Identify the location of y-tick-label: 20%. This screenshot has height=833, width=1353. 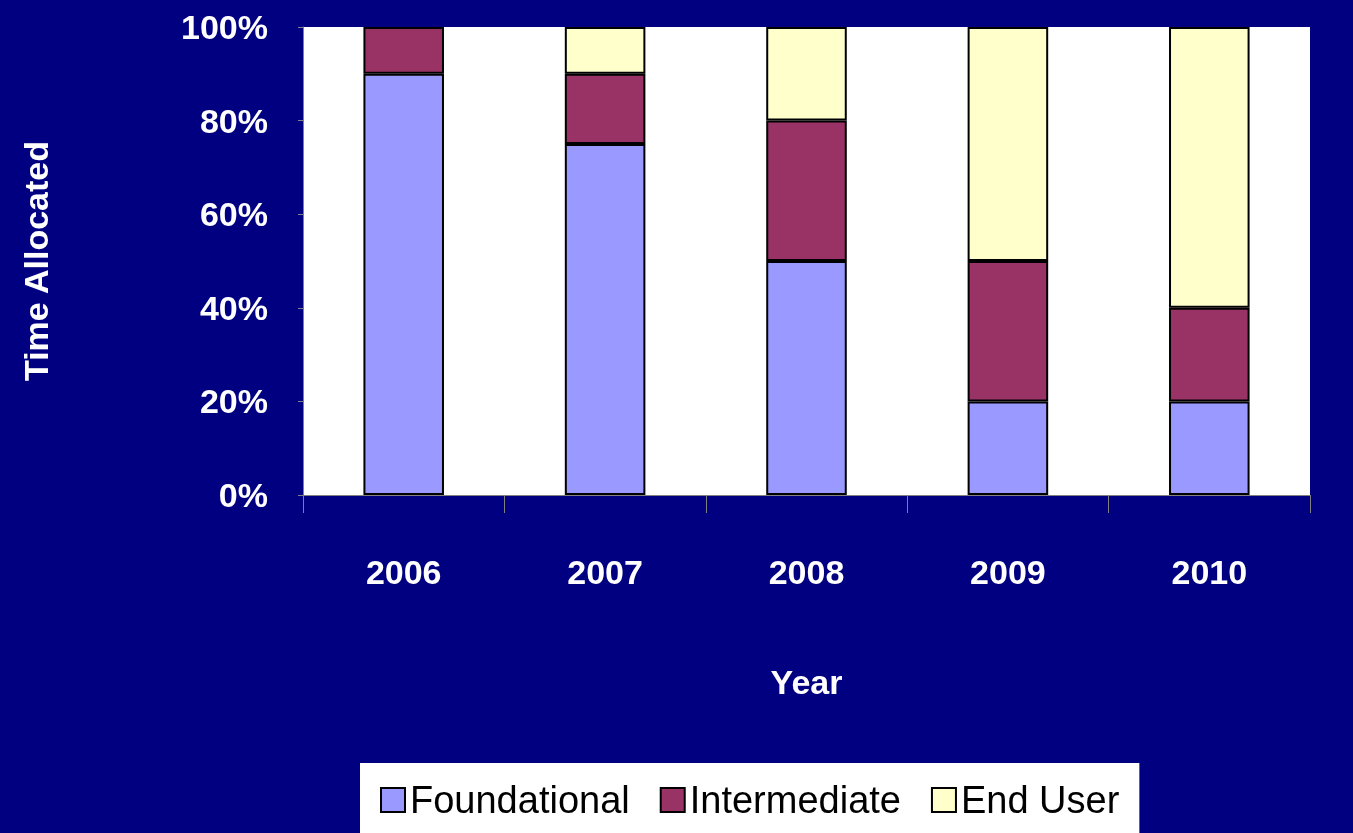
(233, 401).